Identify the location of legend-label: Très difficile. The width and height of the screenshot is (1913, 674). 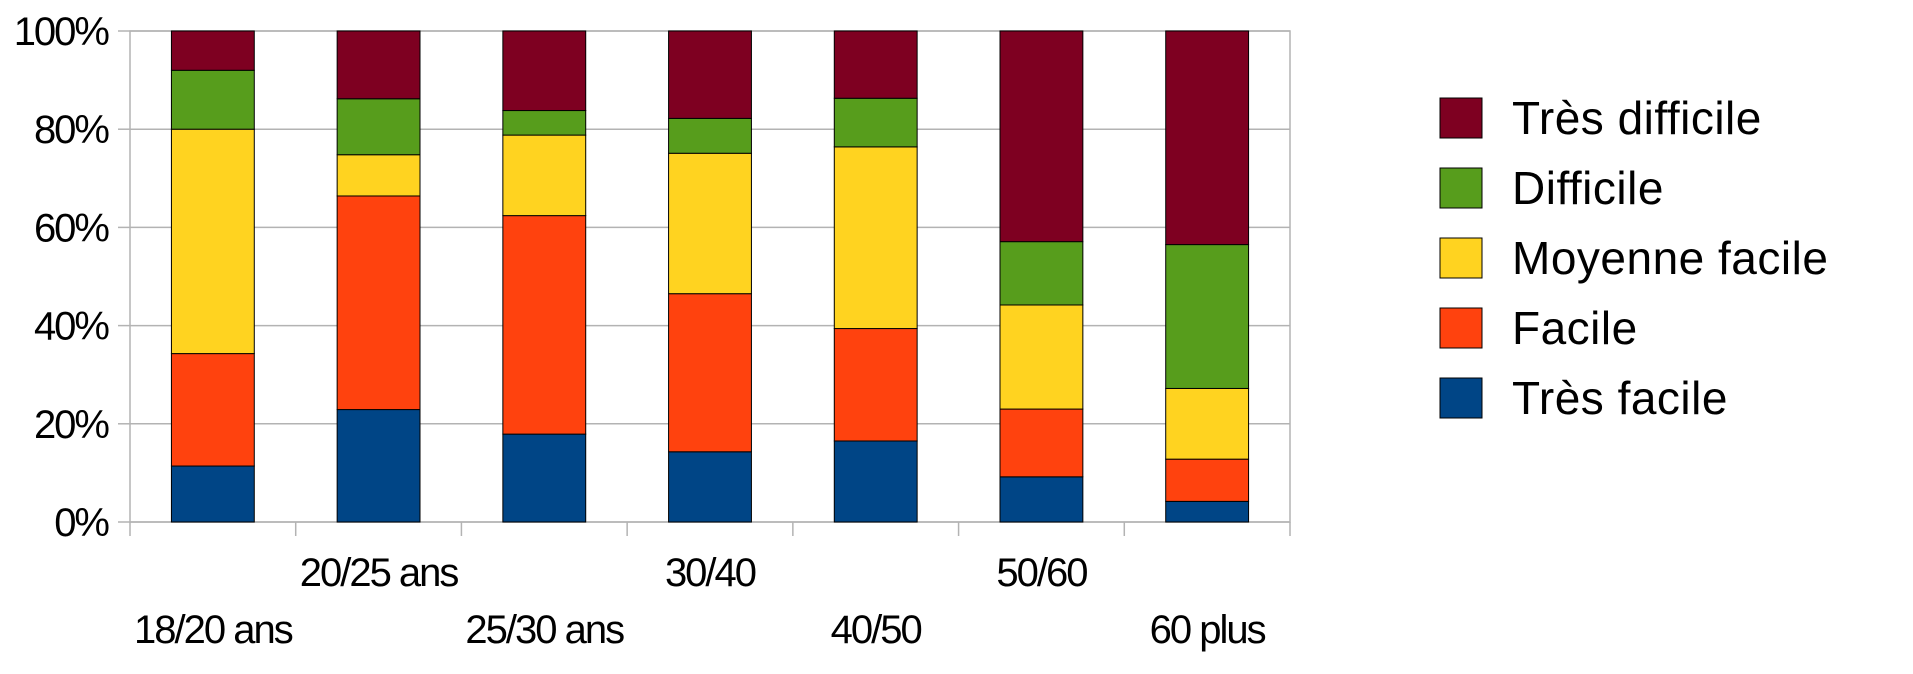
(1637, 118).